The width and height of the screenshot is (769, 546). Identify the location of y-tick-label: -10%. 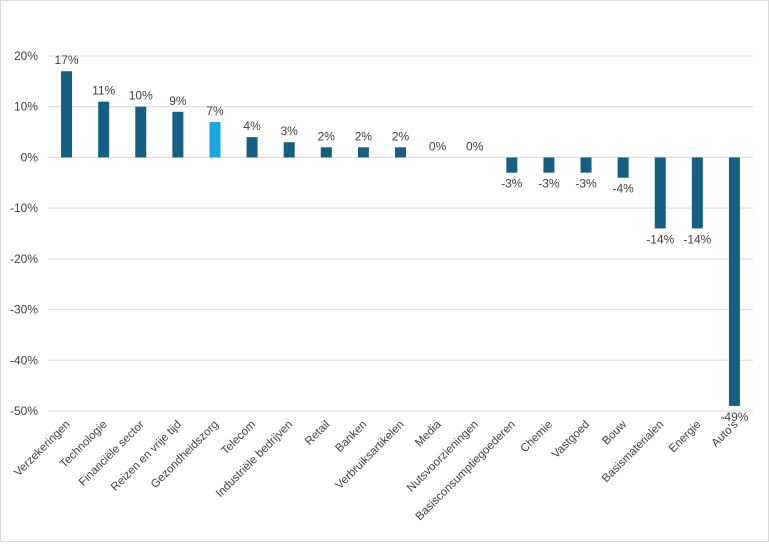
(24, 208).